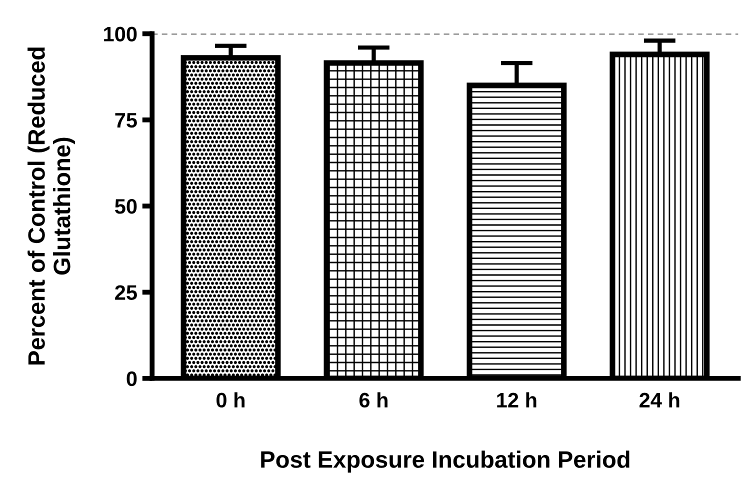 The width and height of the screenshot is (742, 482). I want to click on y-tick-label: 25, so click(126, 292).